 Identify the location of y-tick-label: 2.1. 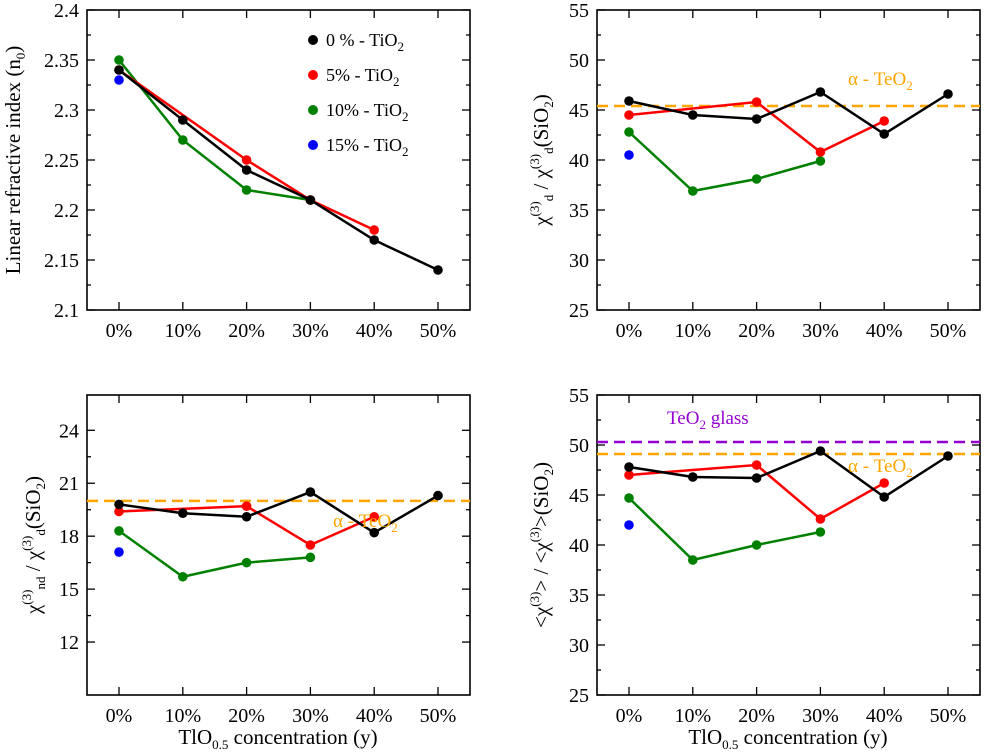
(66, 311).